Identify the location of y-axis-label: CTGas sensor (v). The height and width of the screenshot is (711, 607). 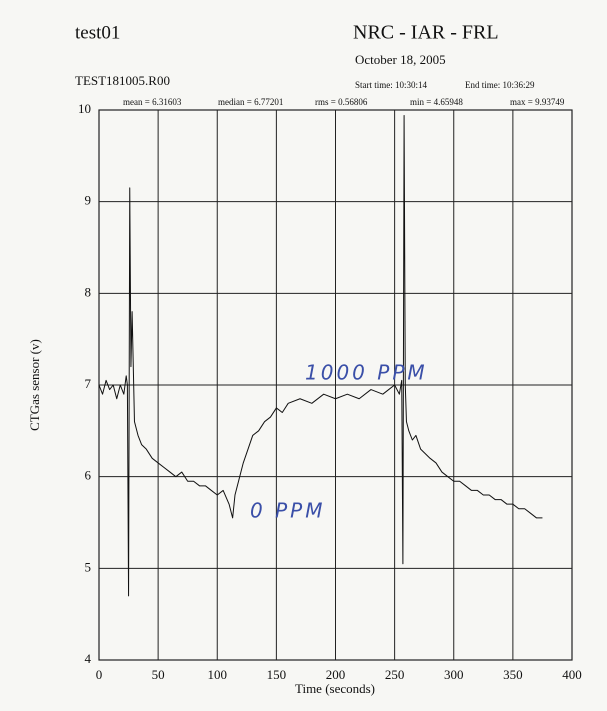
(34, 385).